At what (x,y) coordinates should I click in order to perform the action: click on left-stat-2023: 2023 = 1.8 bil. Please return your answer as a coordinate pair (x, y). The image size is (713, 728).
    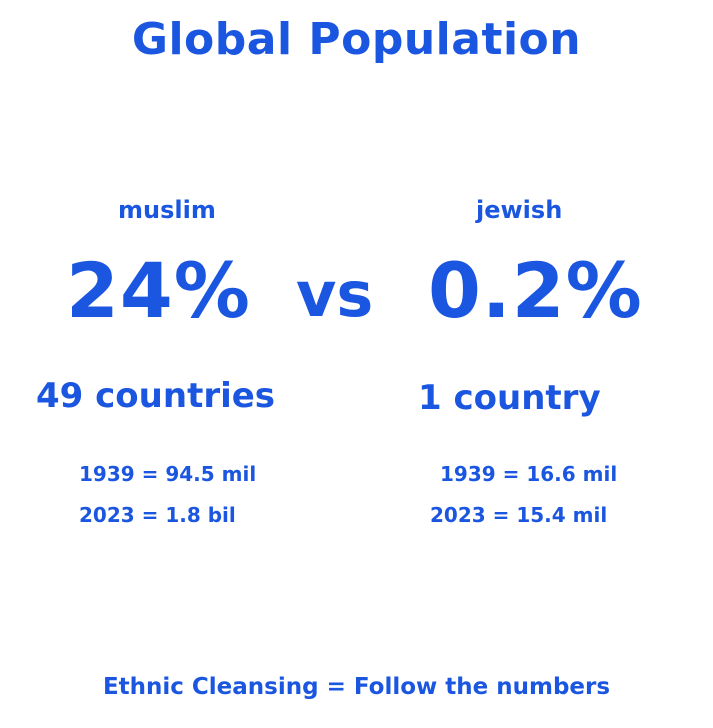
    Looking at the image, I should click on (157, 515).